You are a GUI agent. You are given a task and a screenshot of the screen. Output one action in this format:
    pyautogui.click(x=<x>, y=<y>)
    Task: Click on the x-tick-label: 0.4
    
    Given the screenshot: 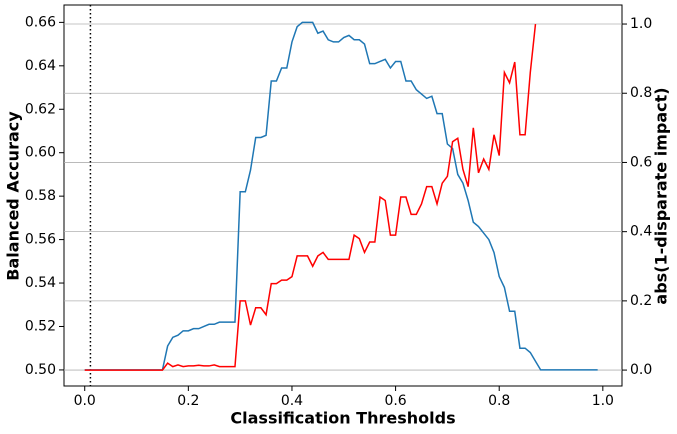 What is the action you would take?
    pyautogui.click(x=292, y=401)
    